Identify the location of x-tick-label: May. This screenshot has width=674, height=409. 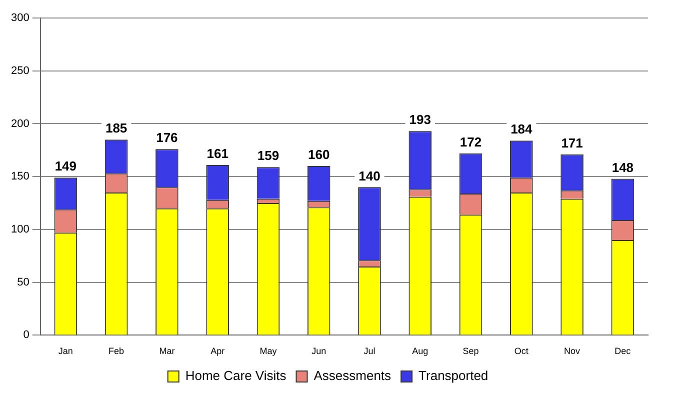
(269, 351).